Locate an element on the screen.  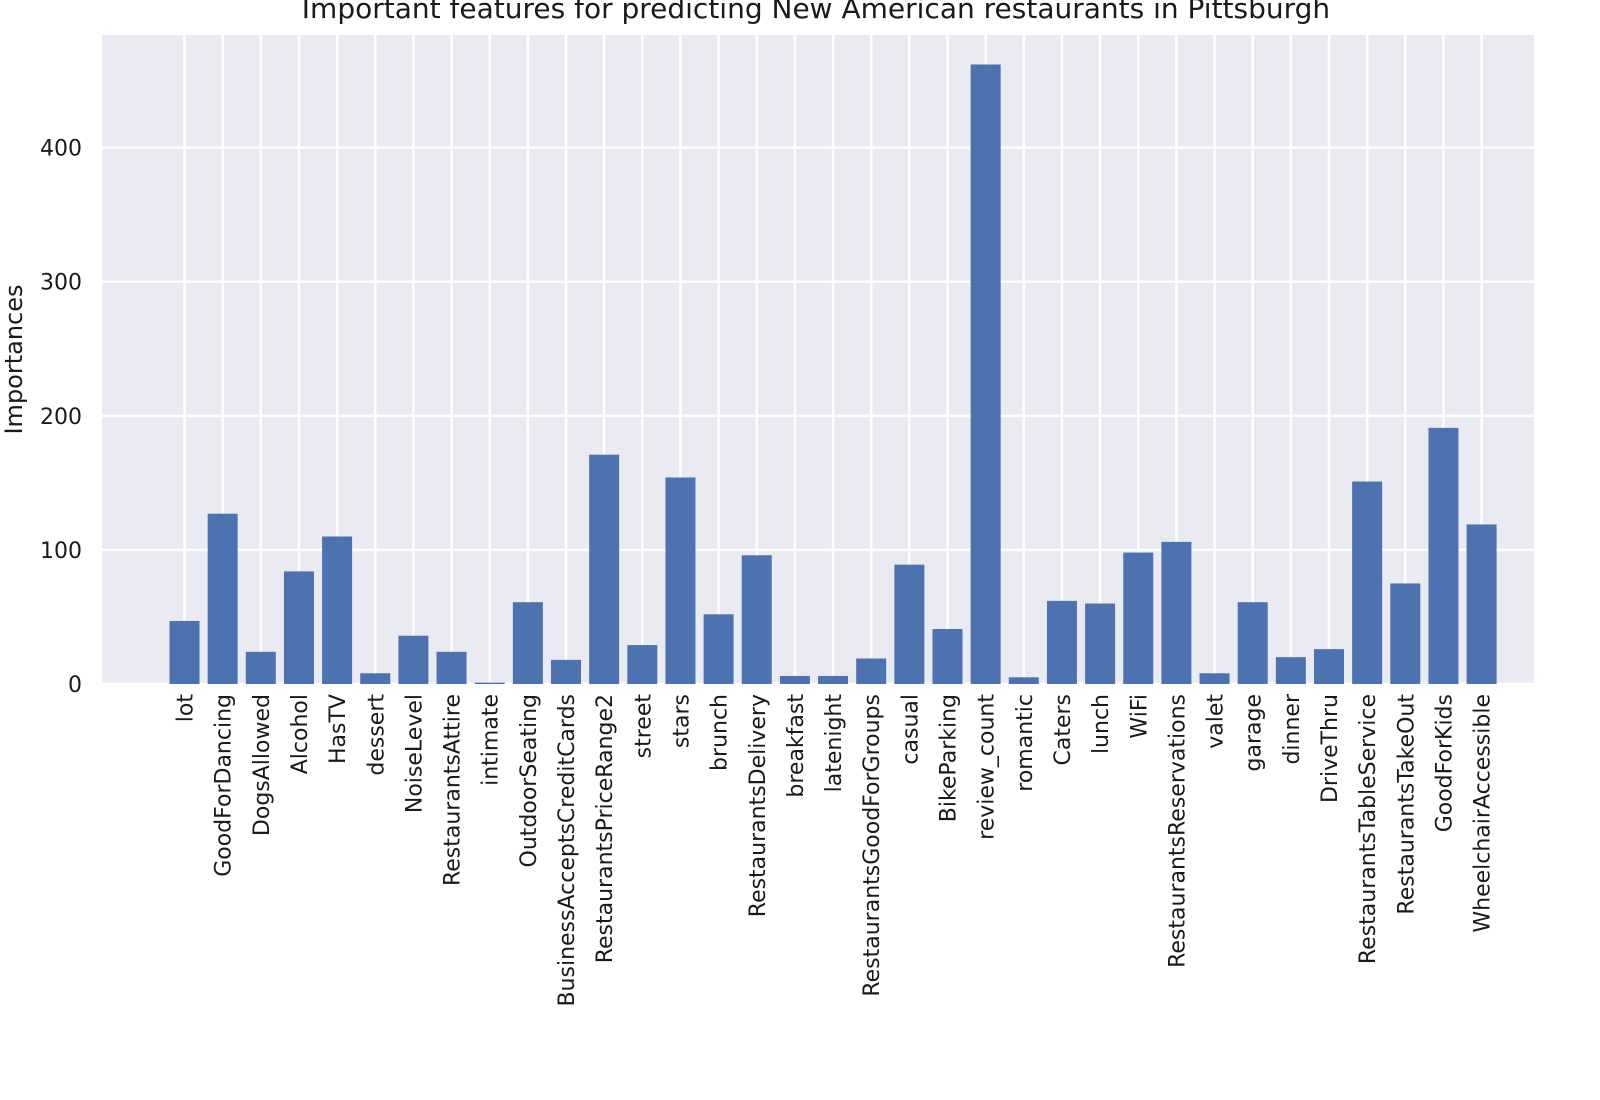
bar-RestaurantsPriceRange2 is located at coordinates (604, 569).